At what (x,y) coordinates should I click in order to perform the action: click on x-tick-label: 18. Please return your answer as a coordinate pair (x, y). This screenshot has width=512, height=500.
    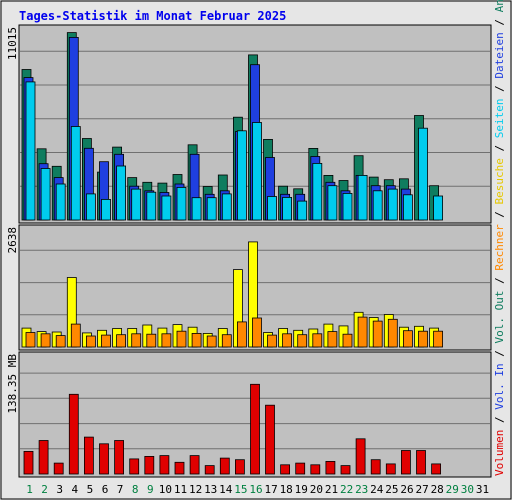
    Looking at the image, I should click on (286, 489).